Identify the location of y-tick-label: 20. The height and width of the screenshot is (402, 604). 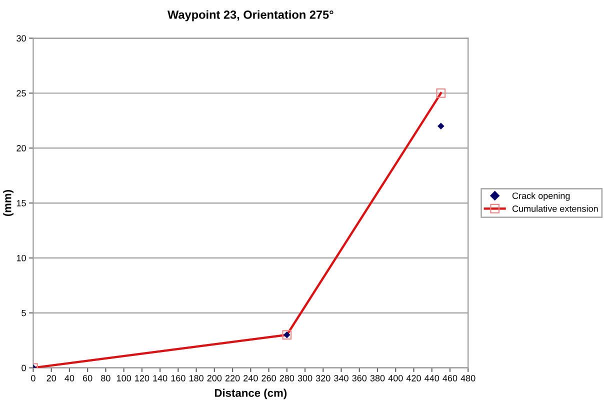
(21, 148).